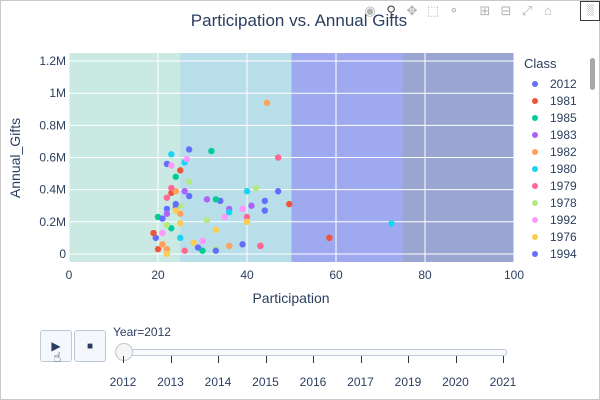 The image size is (600, 400). I want to click on x-tick-label: 100, so click(514, 275).